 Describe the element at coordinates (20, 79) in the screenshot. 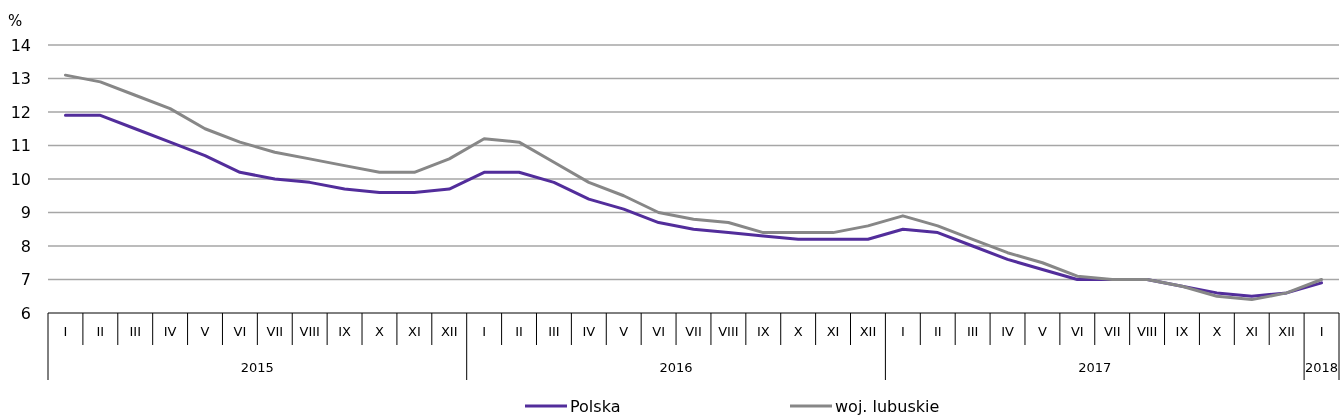

I see `y-tick-label: 13` at that location.